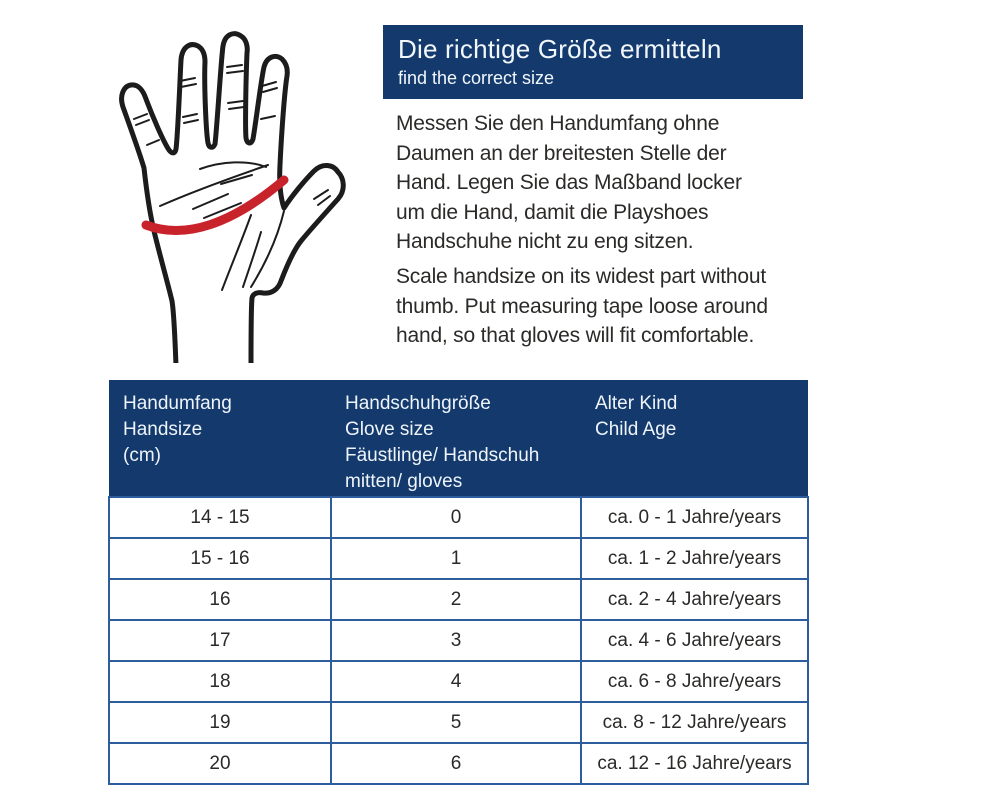 The image size is (1000, 800). I want to click on cell-child-age: ca. 12 - 16 Jahre/years, so click(694, 763).